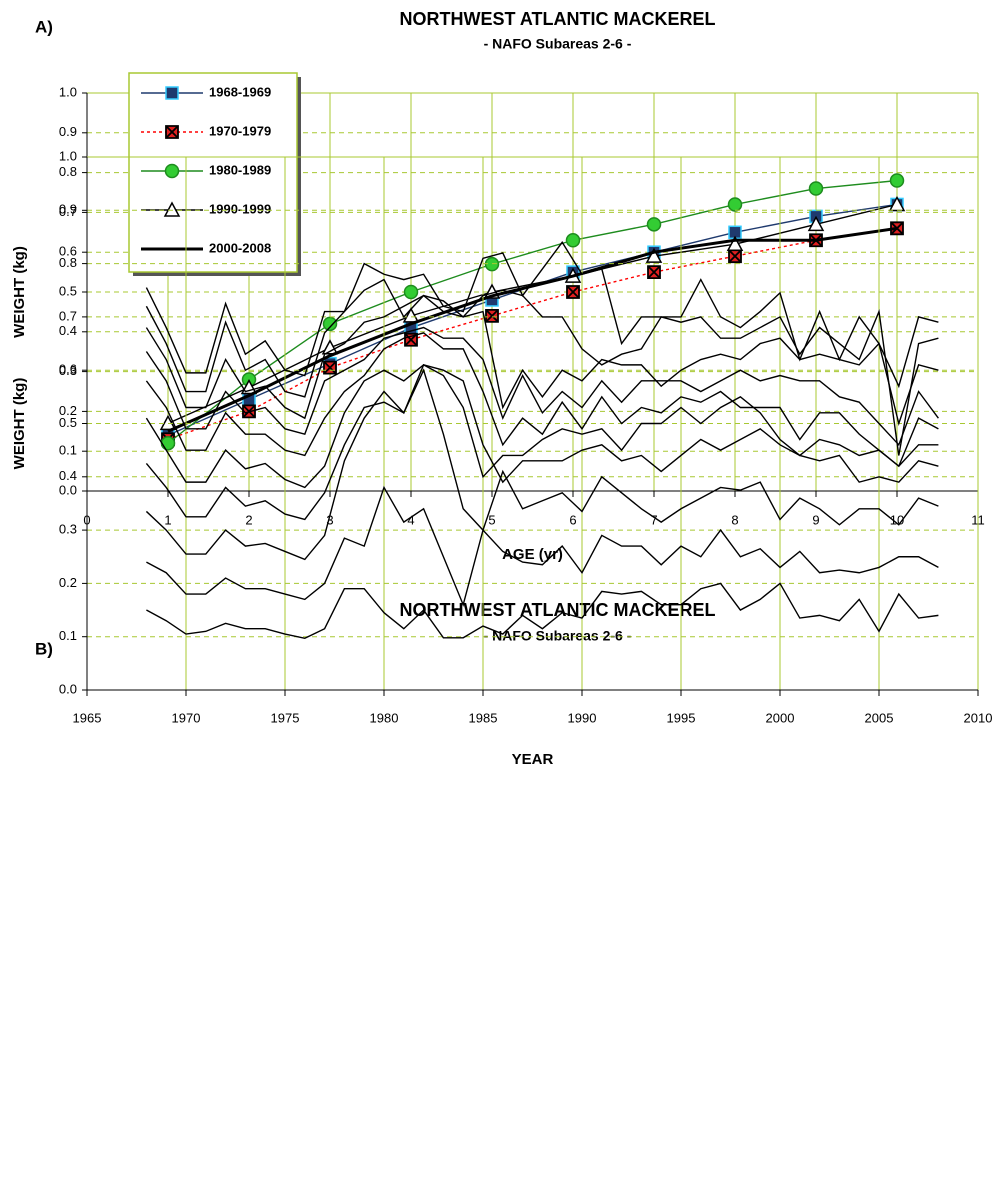 The image size is (998, 1193). Describe the element at coordinates (681, 717) in the screenshot. I see `x-tick-label: 1995` at that location.